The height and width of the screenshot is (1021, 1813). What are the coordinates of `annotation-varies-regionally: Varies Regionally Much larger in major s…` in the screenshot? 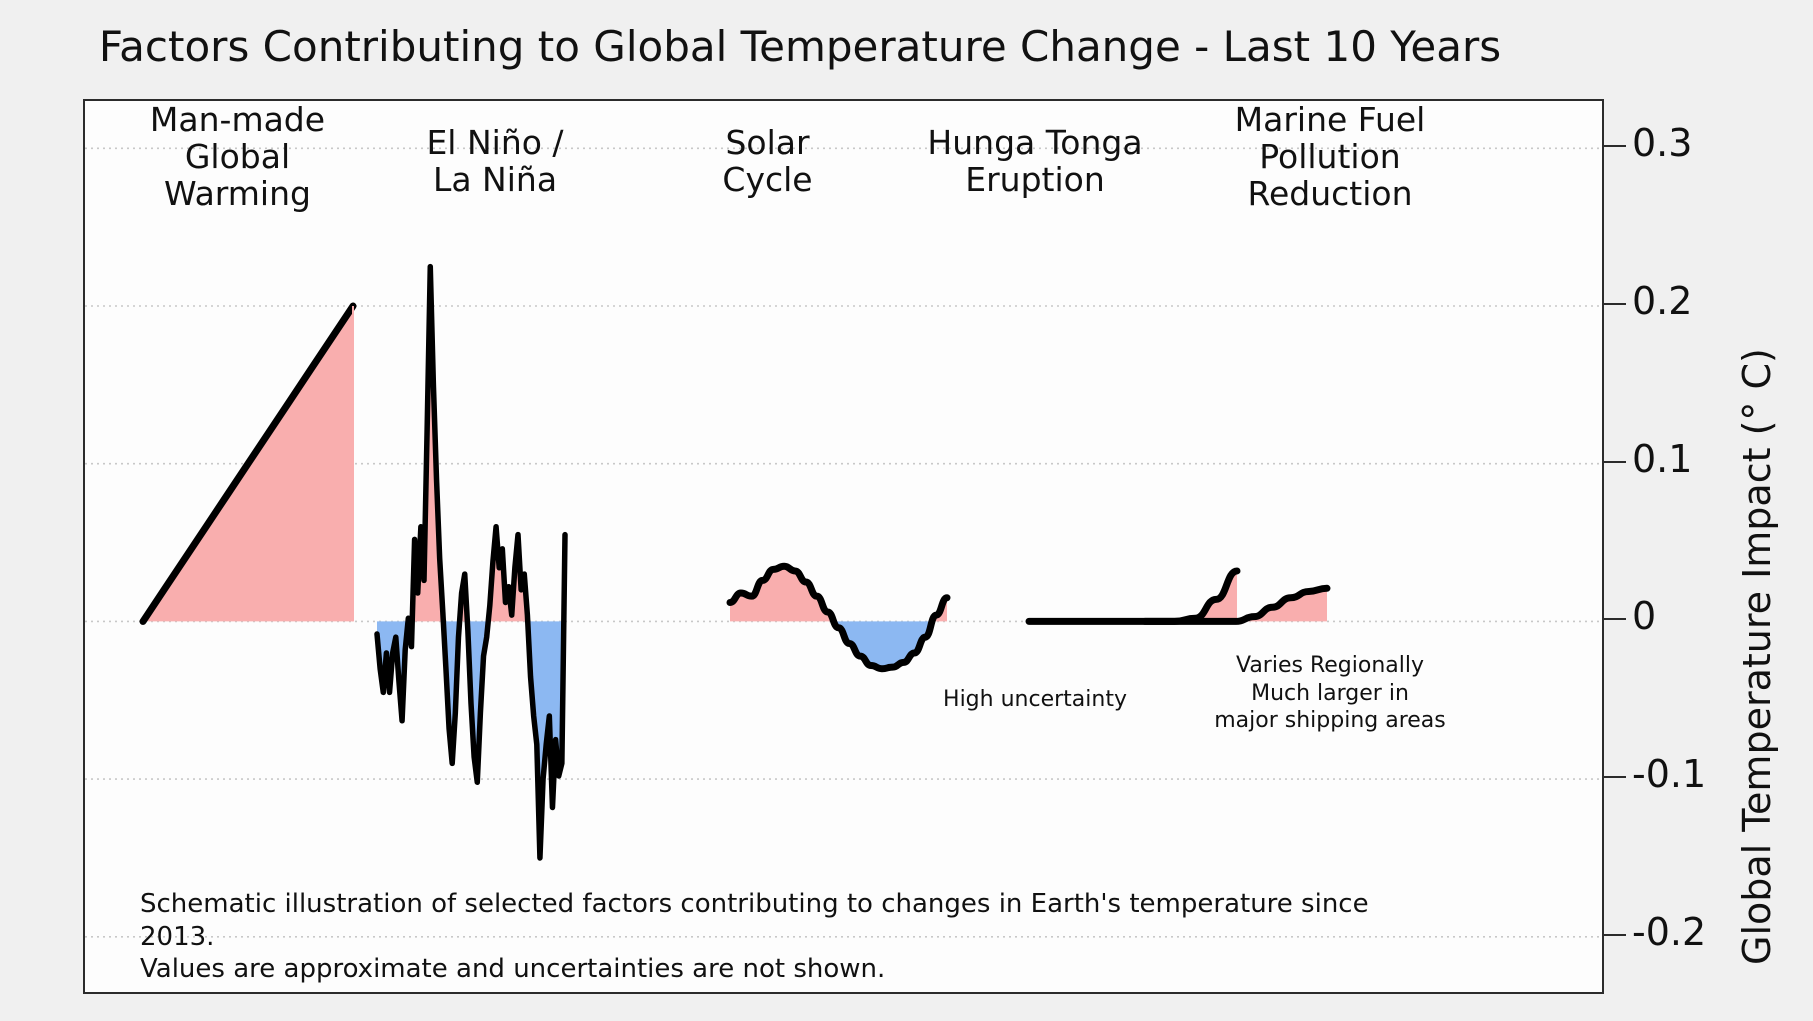 It's located at (1330, 693).